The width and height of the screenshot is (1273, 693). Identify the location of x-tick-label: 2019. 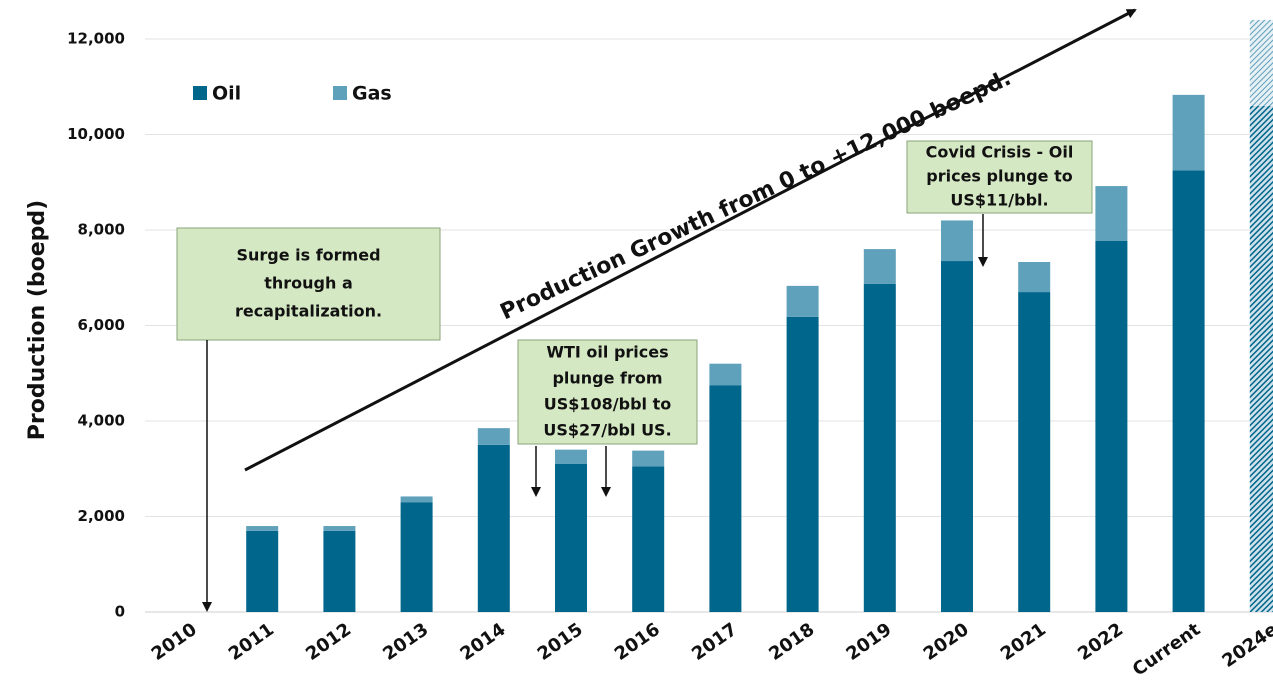
(868, 642).